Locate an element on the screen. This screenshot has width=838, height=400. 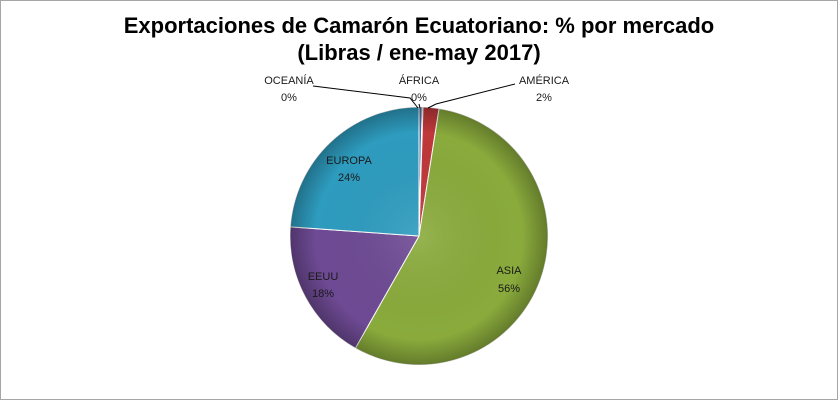
leader-line-oceania is located at coordinates (365, 97).